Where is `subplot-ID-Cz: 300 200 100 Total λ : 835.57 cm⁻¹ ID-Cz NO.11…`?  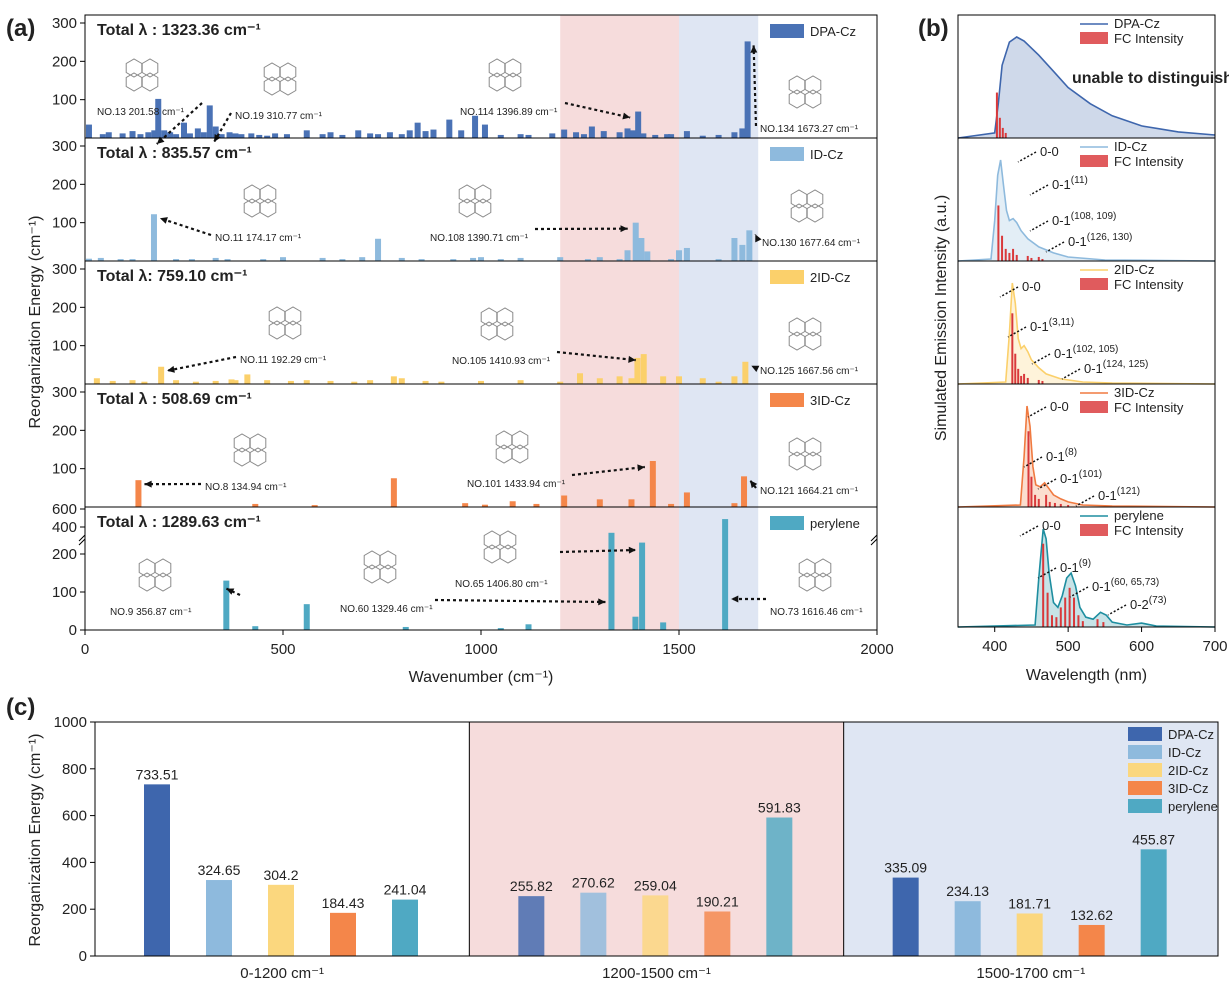
subplot-ID-Cz: 300 200 100 Total λ : 835.57 cm⁻¹ ID-Cz NO.11… is located at coordinates (465, 199).